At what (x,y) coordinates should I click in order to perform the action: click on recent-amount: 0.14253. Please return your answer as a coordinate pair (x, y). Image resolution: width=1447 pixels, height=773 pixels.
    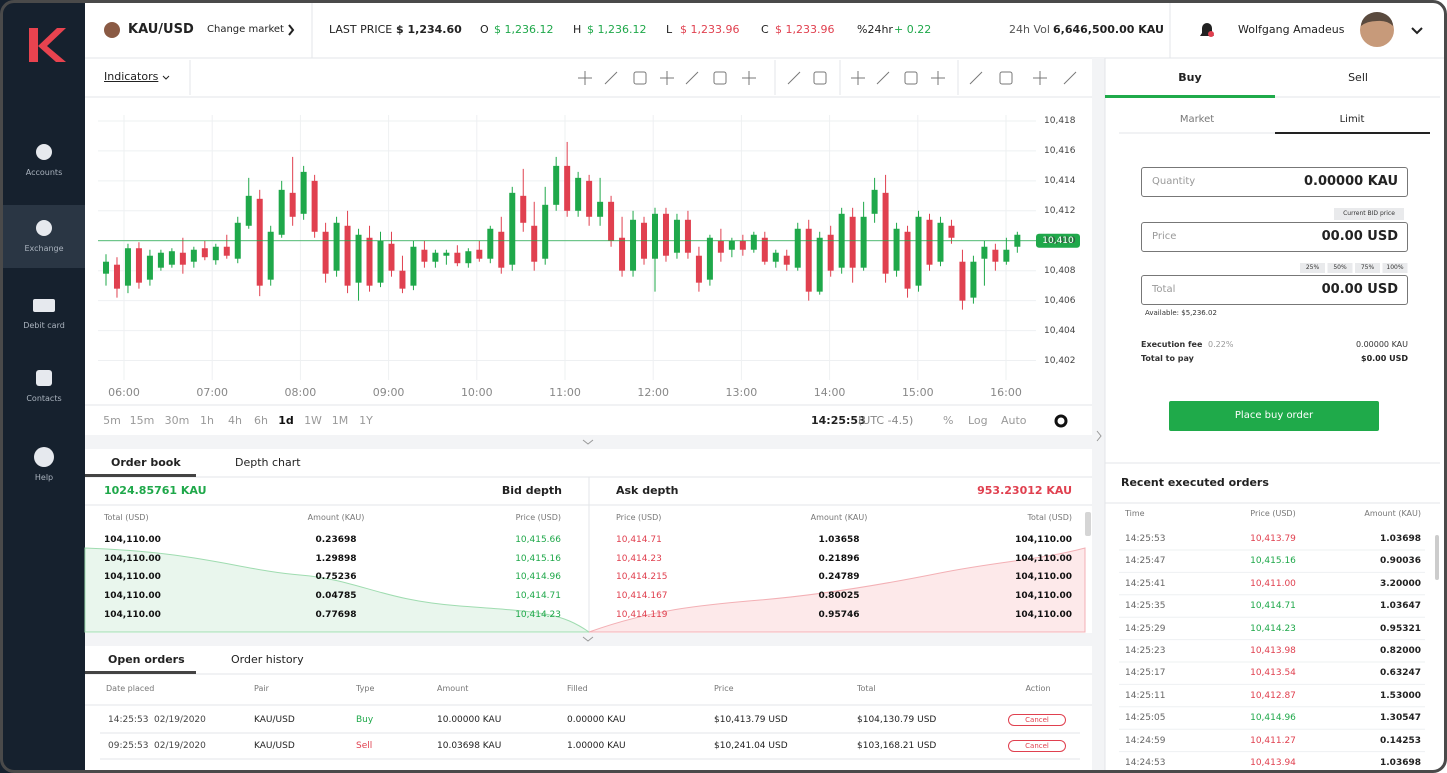
    Looking at the image, I should click on (1400, 740).